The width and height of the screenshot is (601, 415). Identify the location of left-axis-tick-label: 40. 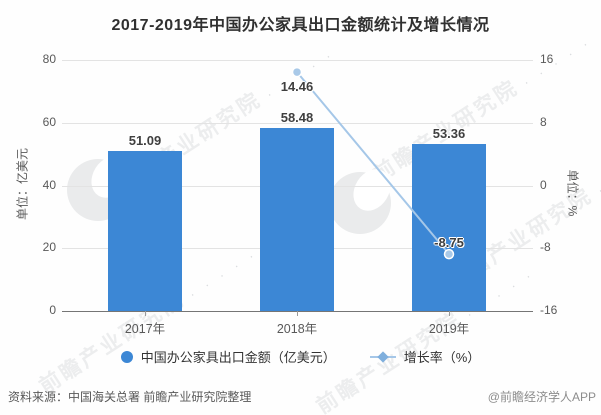
(49, 184).